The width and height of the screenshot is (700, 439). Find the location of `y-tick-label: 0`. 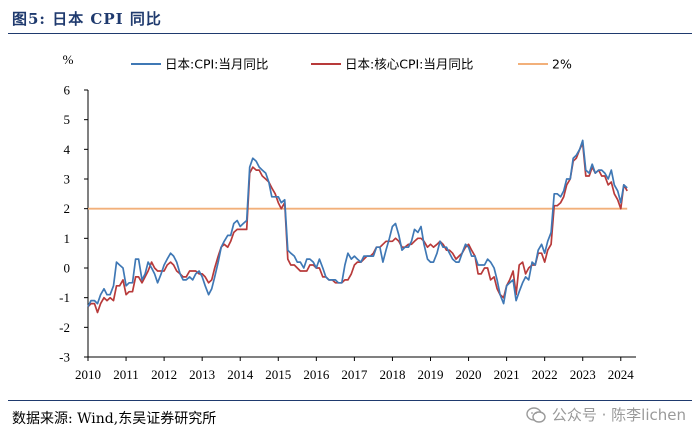

y-tick-label: 0 is located at coordinates (67, 268).